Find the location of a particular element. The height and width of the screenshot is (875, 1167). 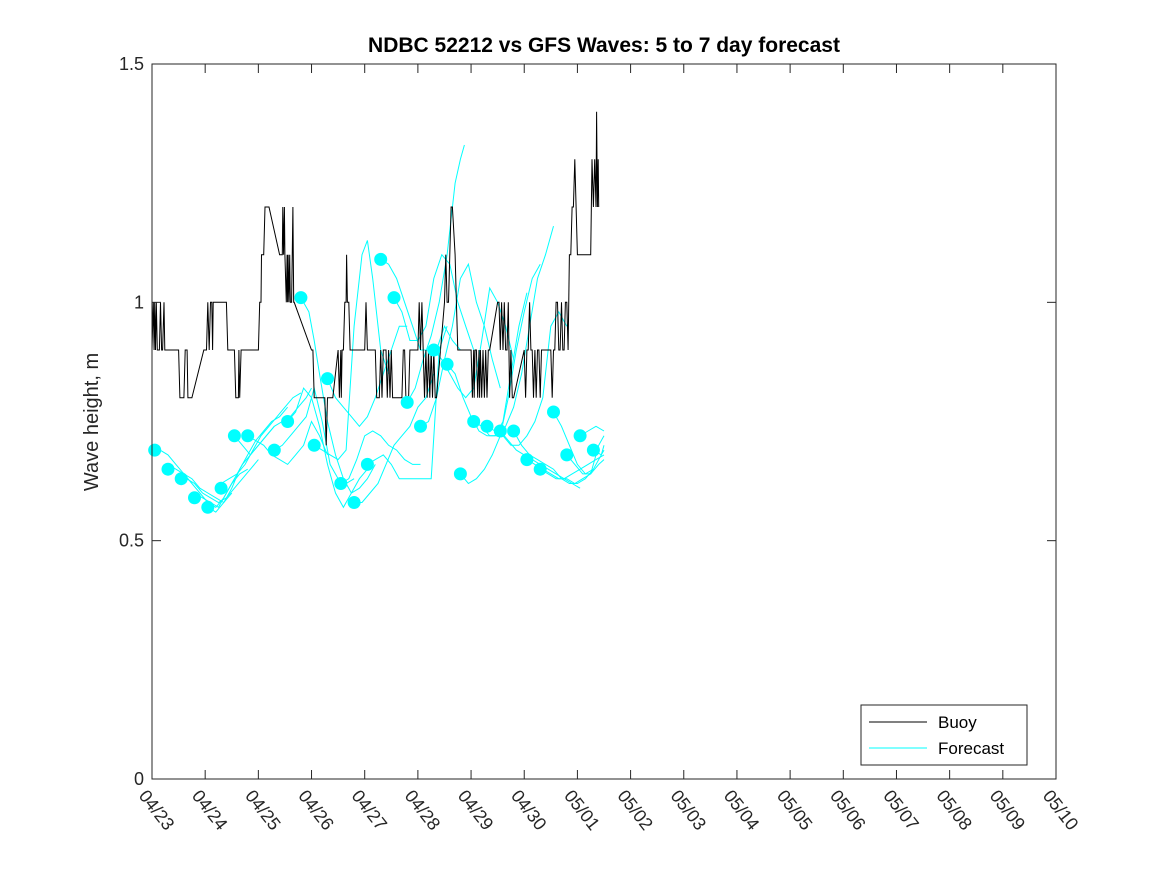

x-tick-label-5: 04/28 is located at coordinates (422, 810).